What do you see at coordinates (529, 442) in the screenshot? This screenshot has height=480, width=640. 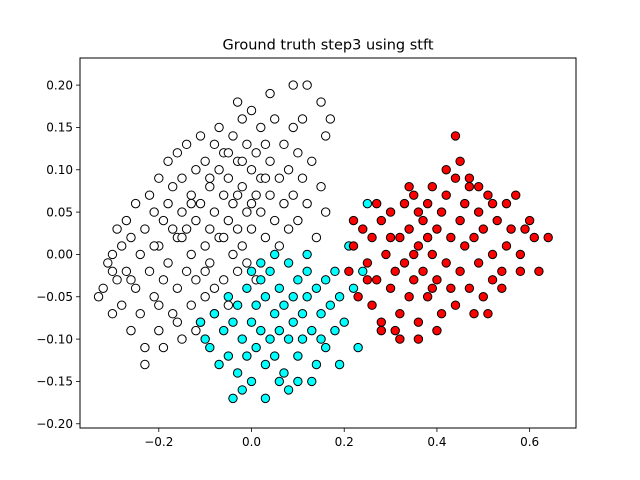 I see `x-tick-label: 0.6` at bounding box center [529, 442].